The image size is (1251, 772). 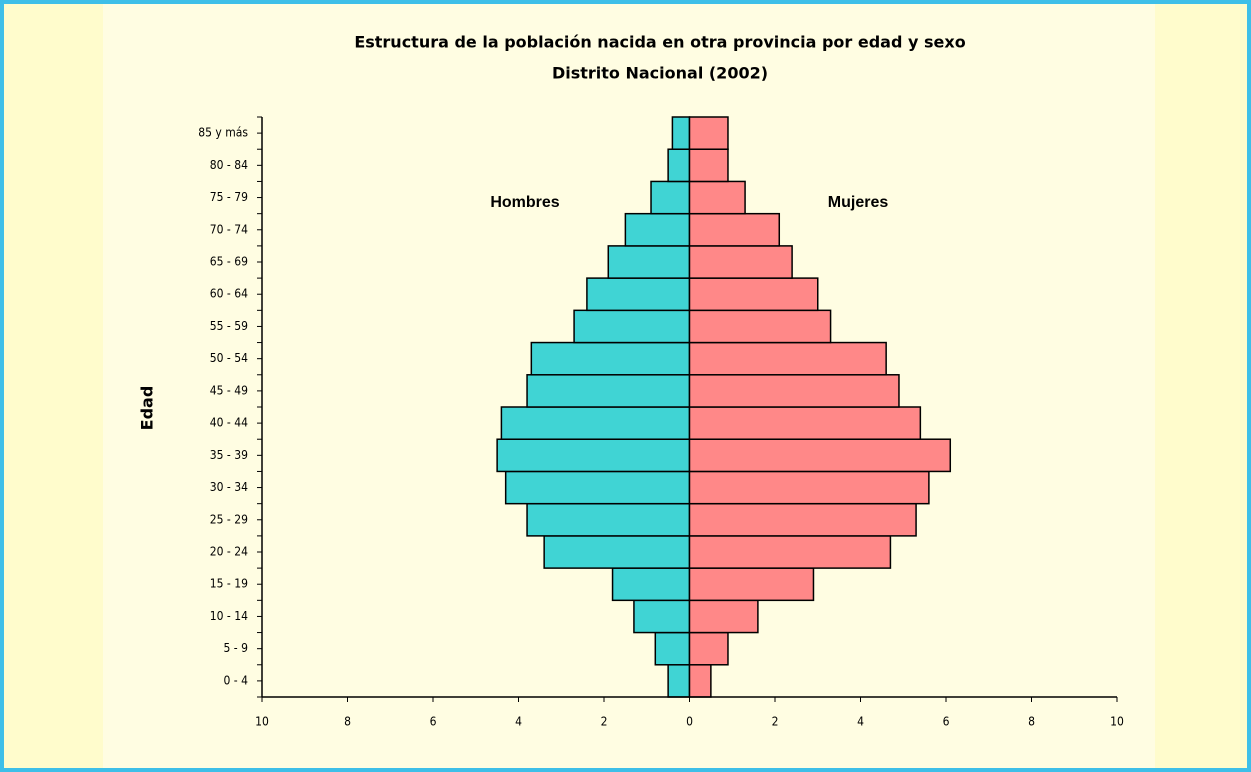 I want to click on y-tick-label: 85 y más, so click(x=223, y=133).